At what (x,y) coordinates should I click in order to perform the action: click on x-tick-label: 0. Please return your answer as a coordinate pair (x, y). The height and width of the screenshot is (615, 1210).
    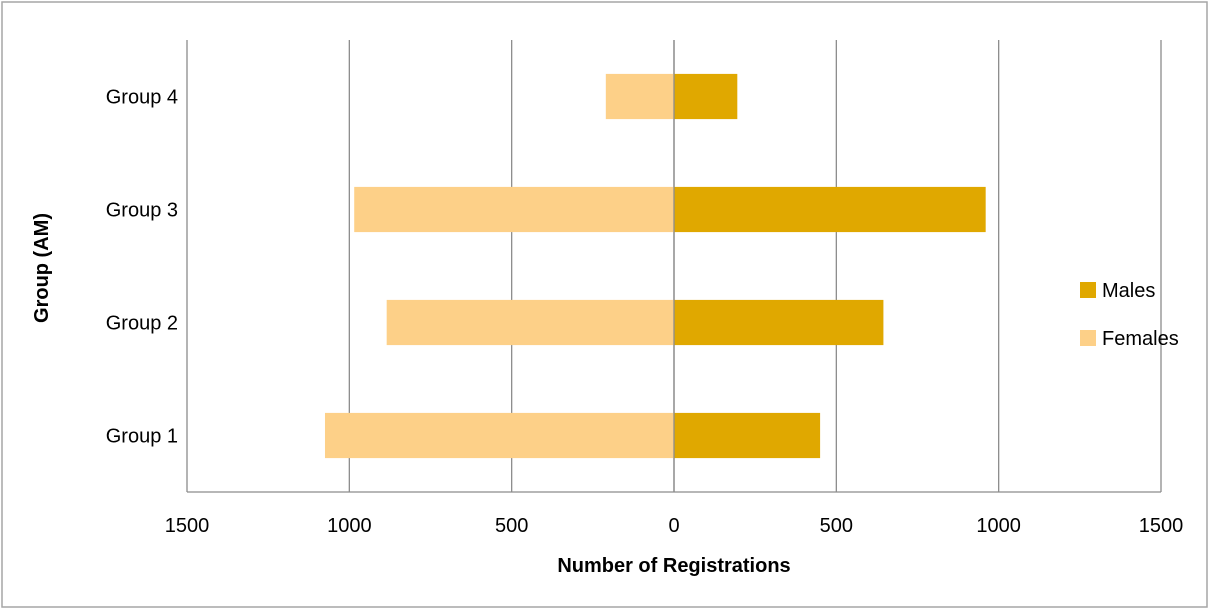
    Looking at the image, I should click on (673, 526).